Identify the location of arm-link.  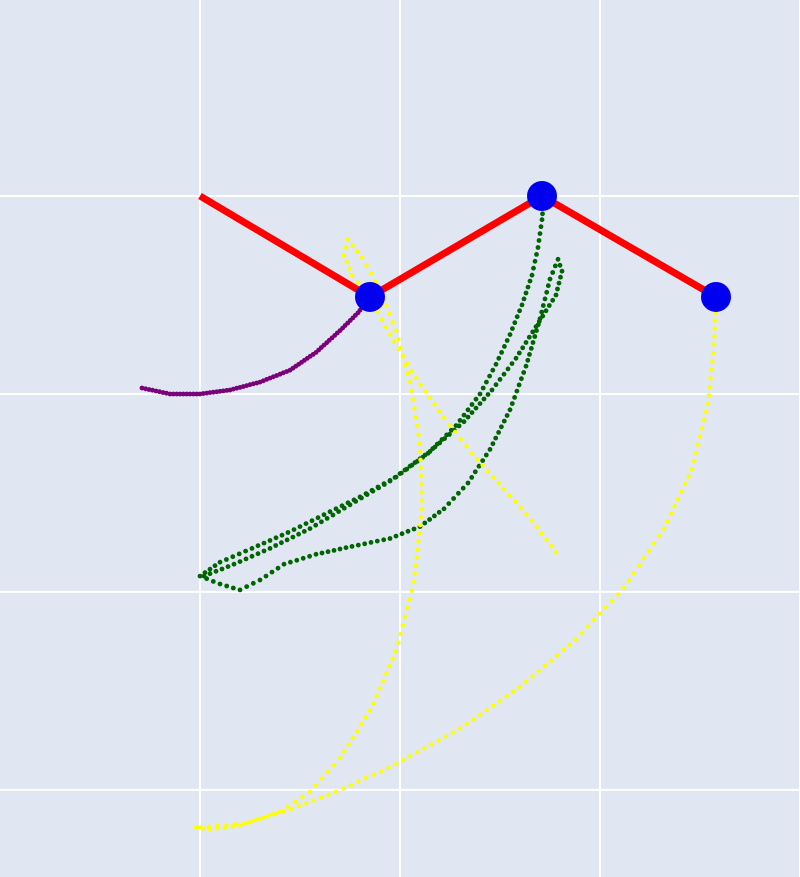
(629, 246).